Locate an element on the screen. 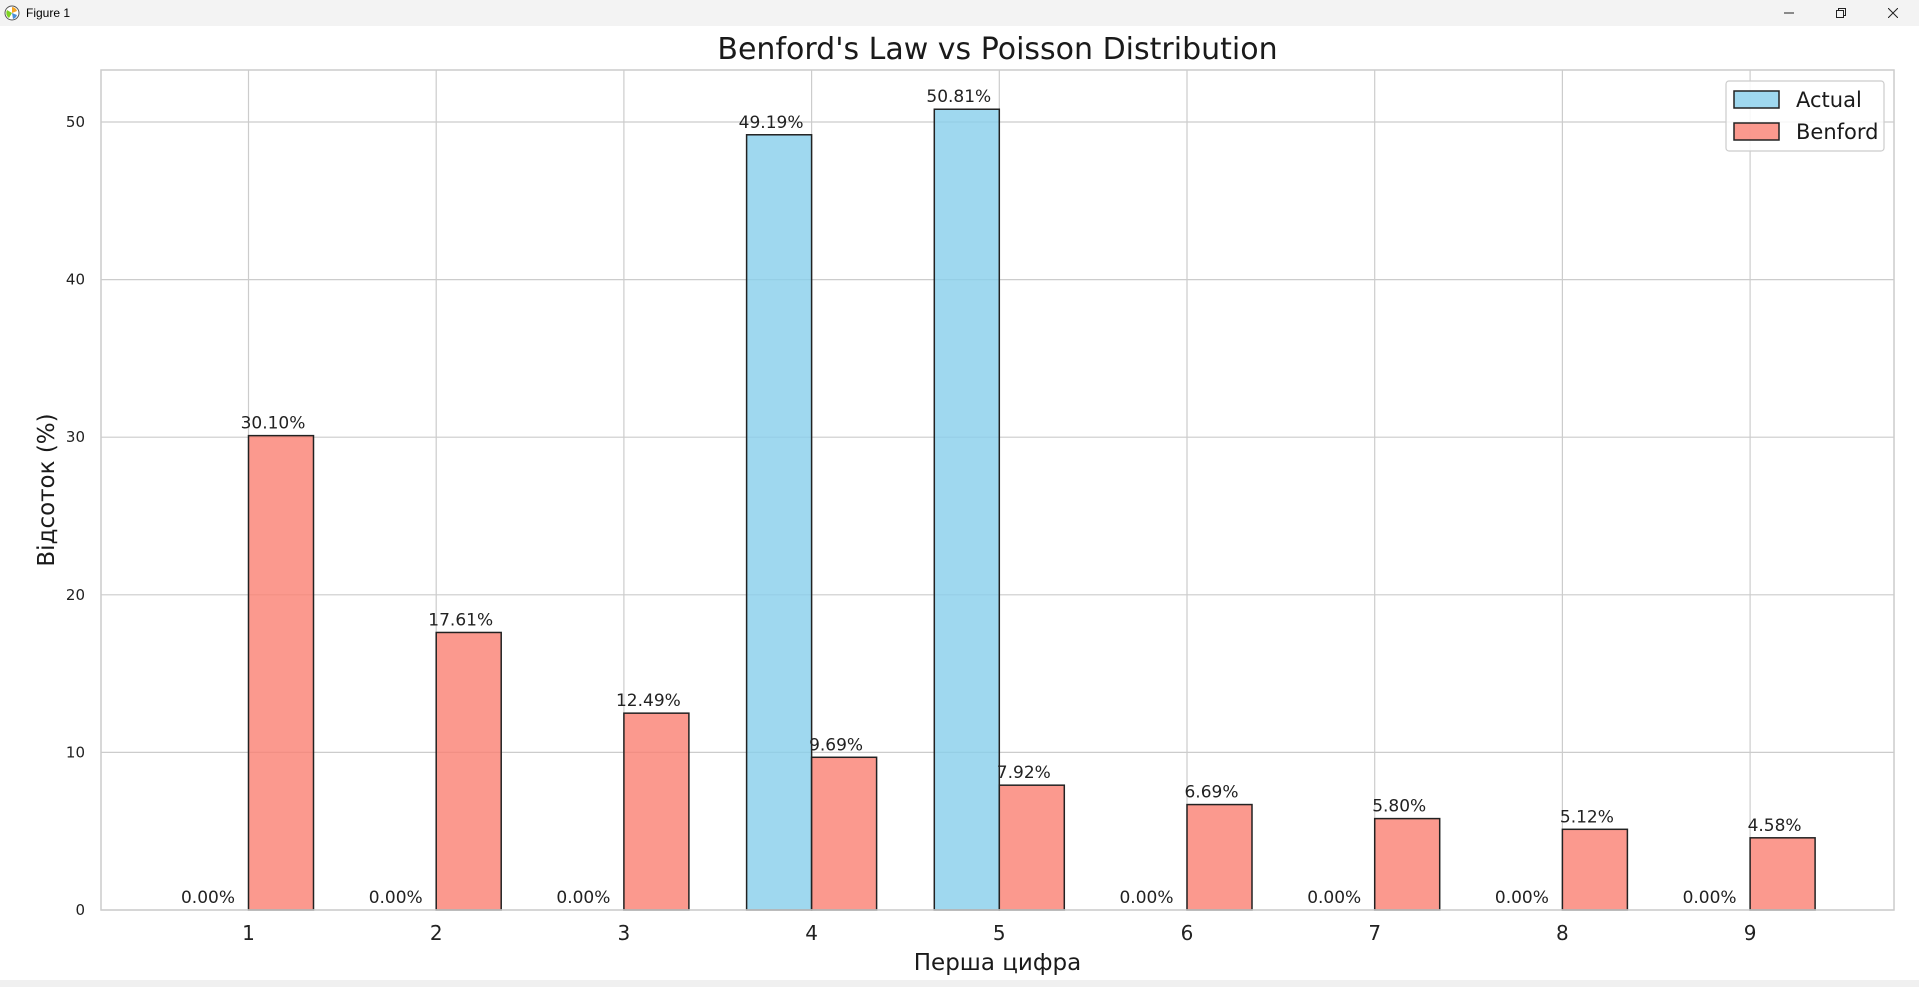 The image size is (1919, 987). restore-icon is located at coordinates (1841, 13).